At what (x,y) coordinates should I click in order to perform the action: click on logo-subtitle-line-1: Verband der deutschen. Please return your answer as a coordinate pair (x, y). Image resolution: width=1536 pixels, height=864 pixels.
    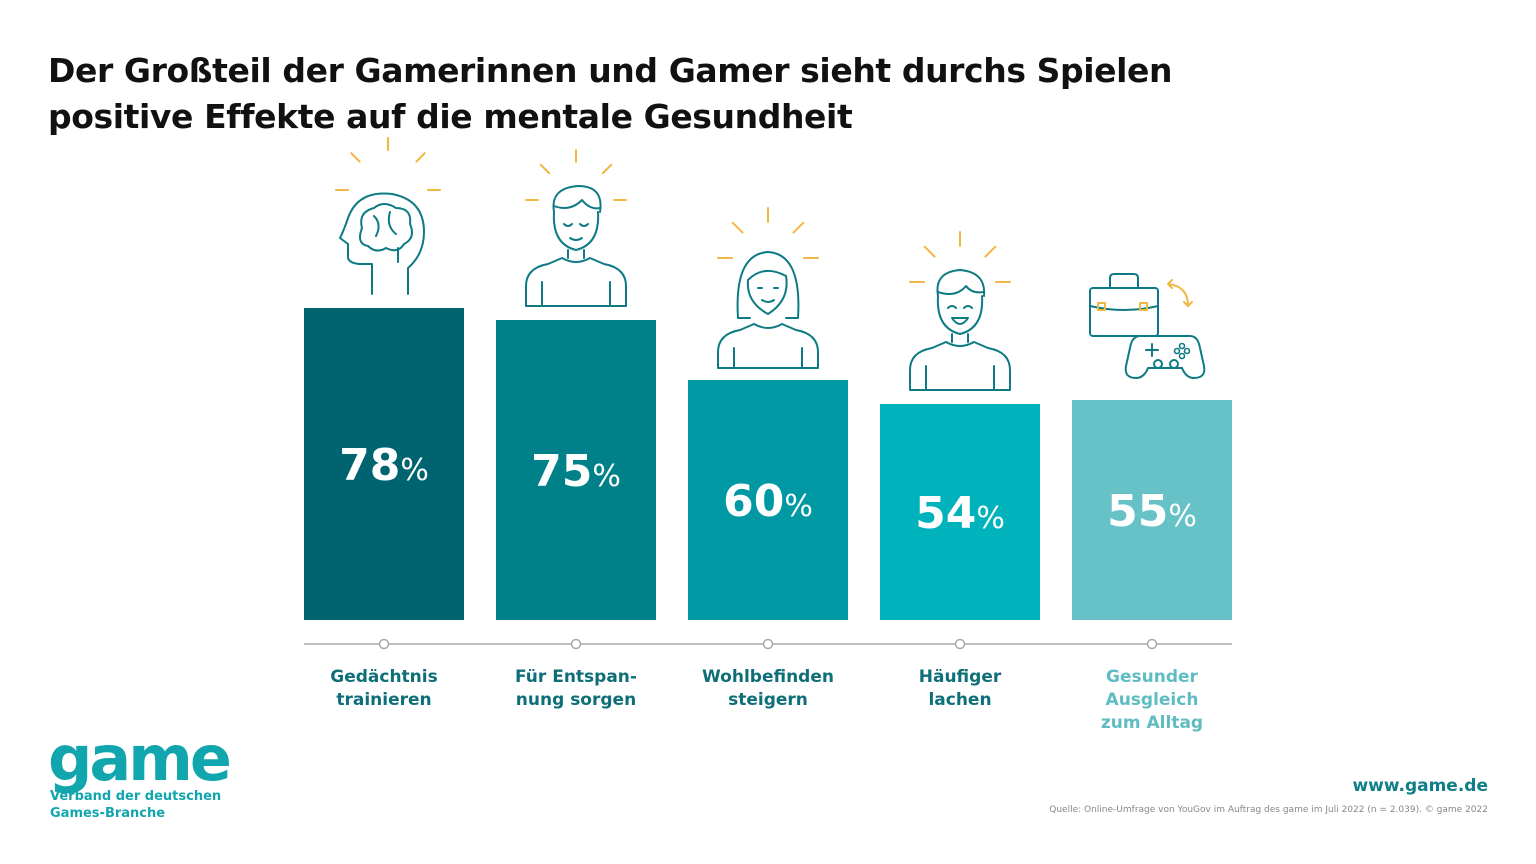
    Looking at the image, I should click on (136, 796).